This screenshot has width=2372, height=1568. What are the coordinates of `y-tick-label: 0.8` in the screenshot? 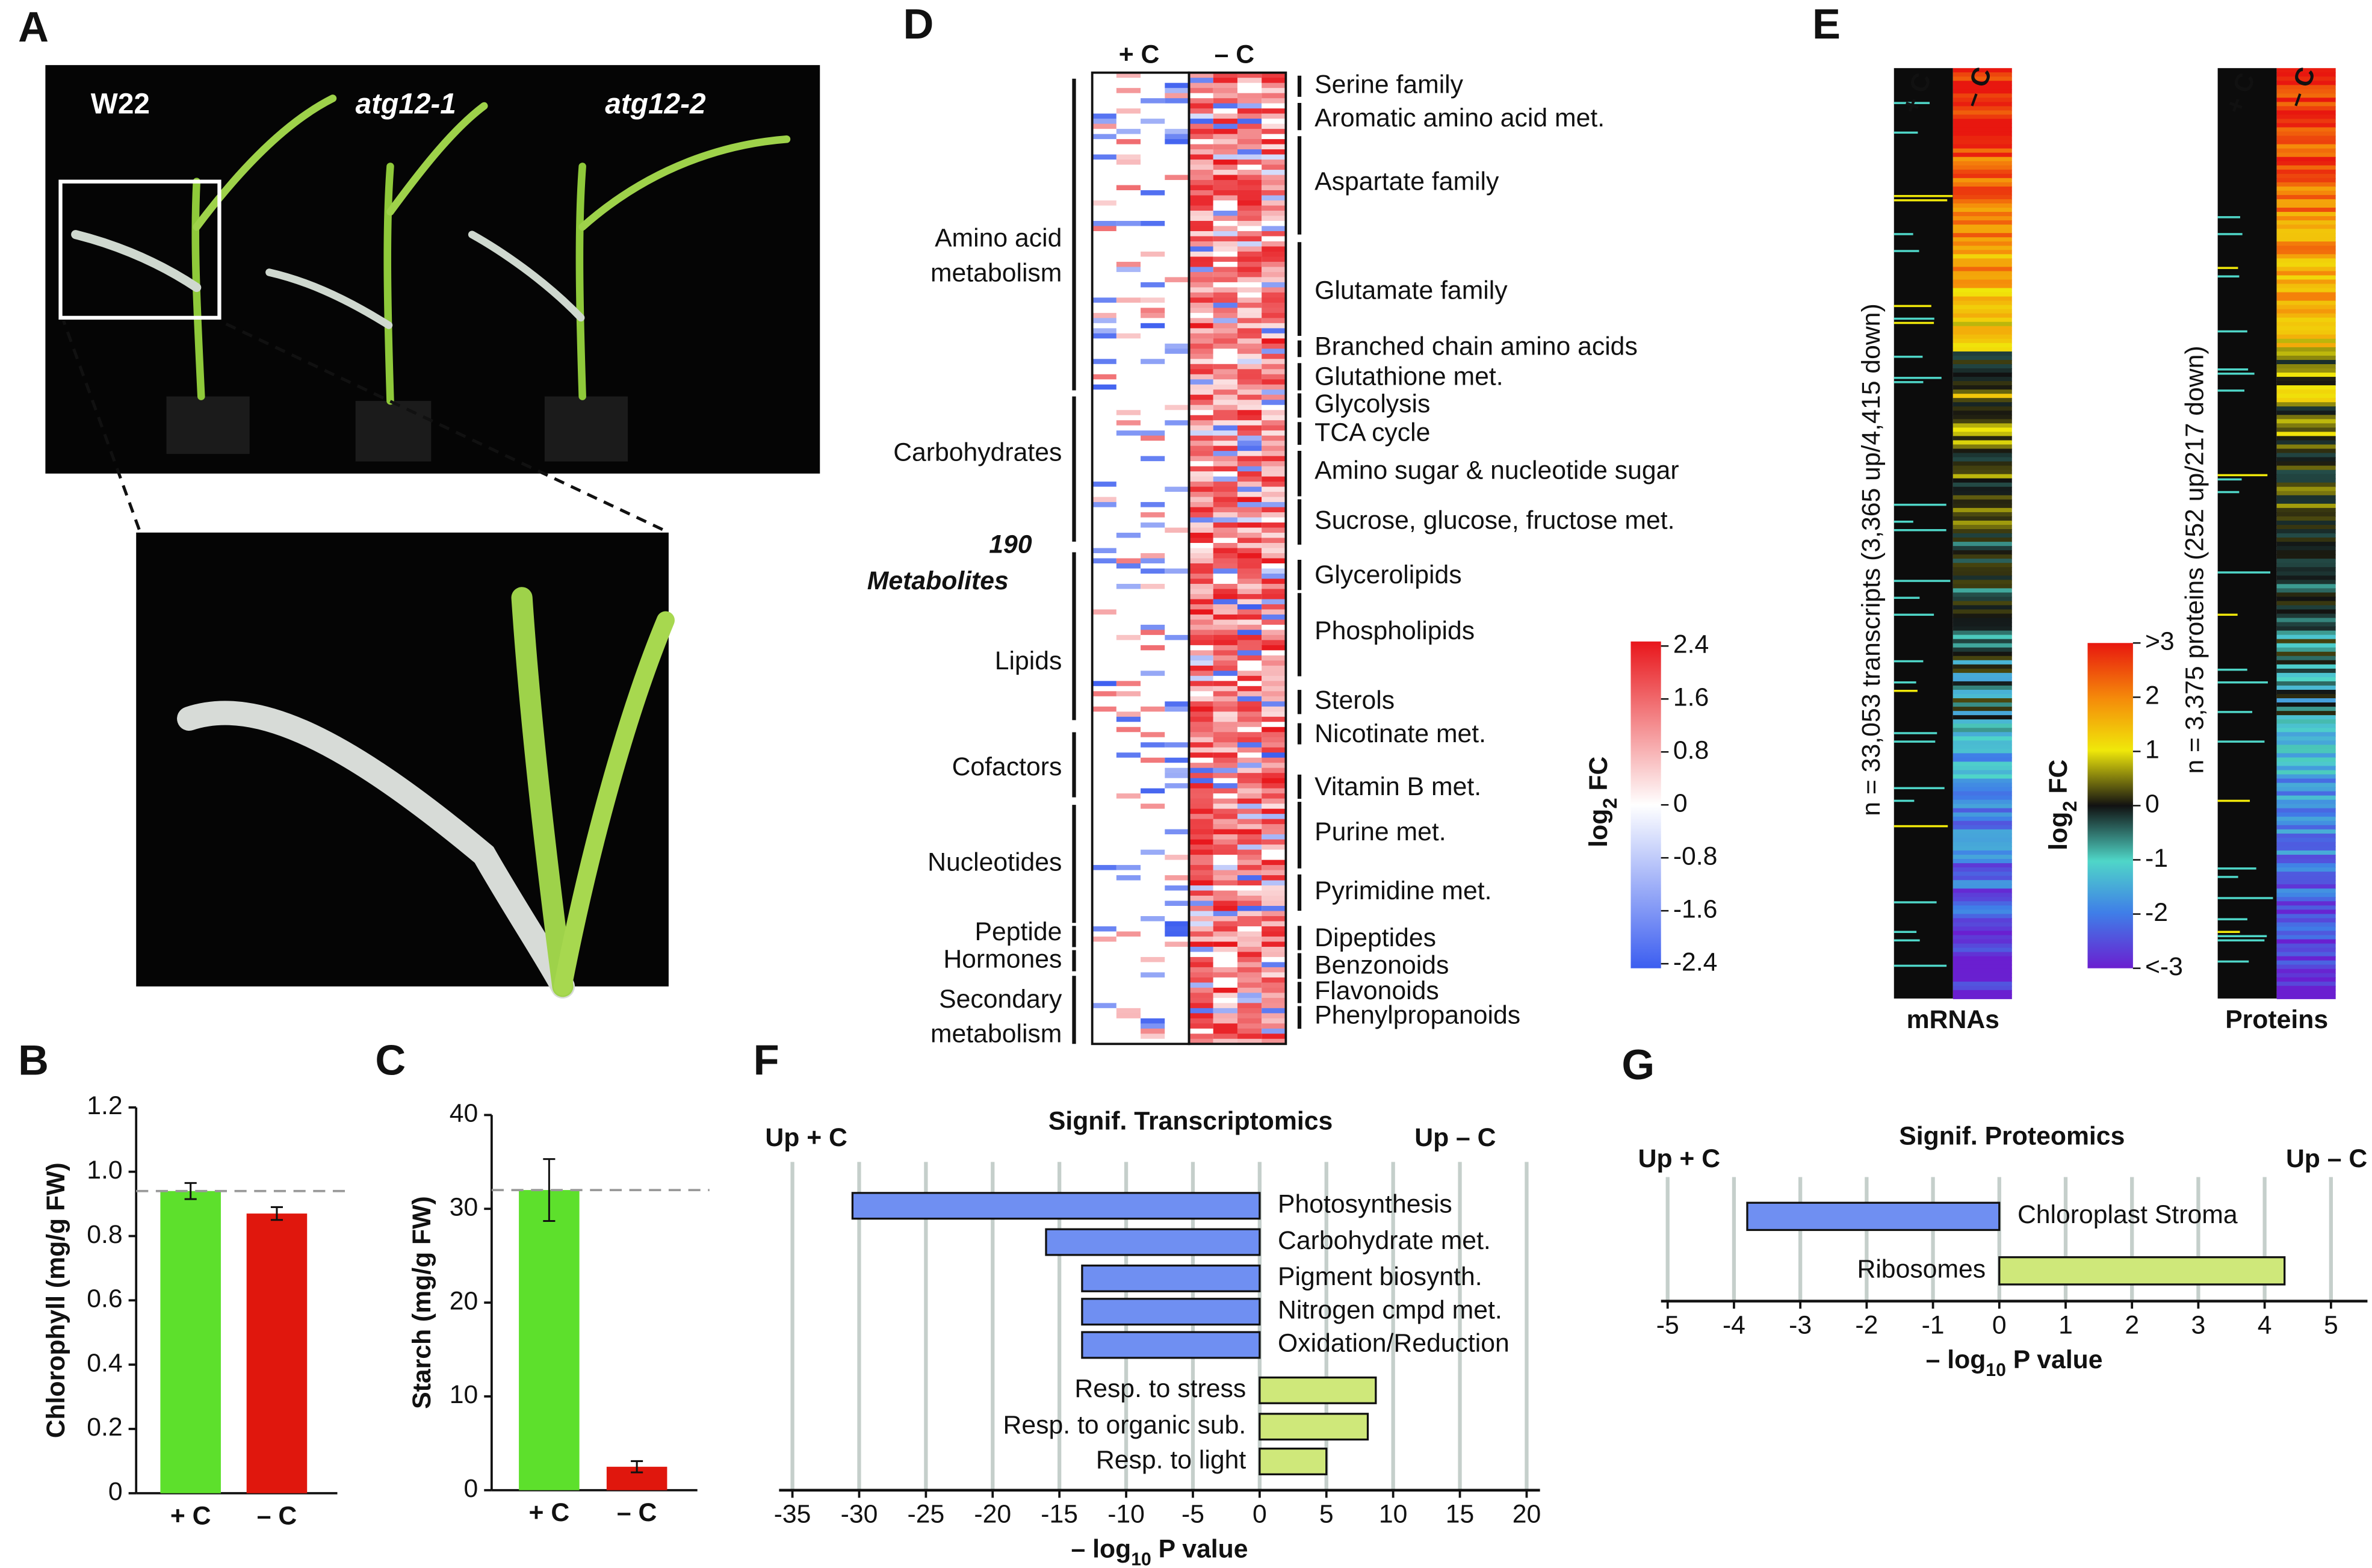 It's located at (105, 1234).